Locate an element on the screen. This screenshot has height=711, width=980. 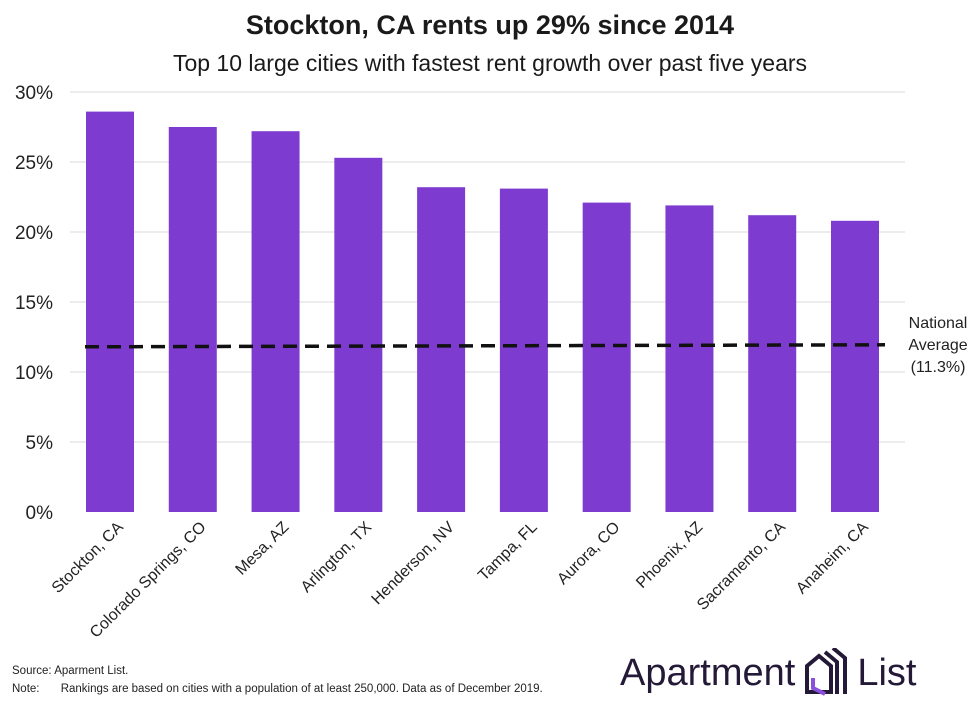
national-average-line is located at coordinates (485, 346).